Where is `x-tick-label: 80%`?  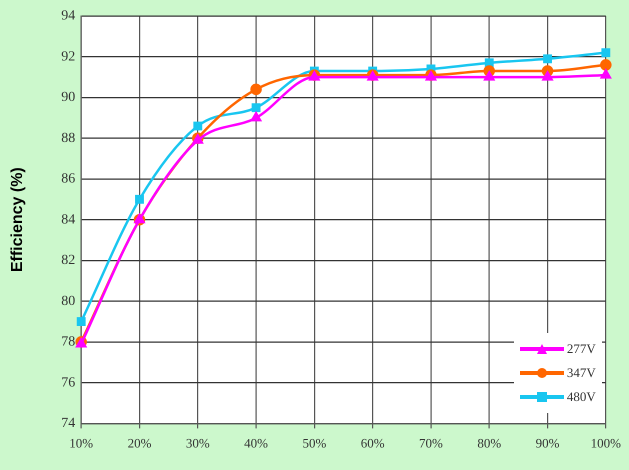
x-tick-label: 80% is located at coordinates (489, 443).